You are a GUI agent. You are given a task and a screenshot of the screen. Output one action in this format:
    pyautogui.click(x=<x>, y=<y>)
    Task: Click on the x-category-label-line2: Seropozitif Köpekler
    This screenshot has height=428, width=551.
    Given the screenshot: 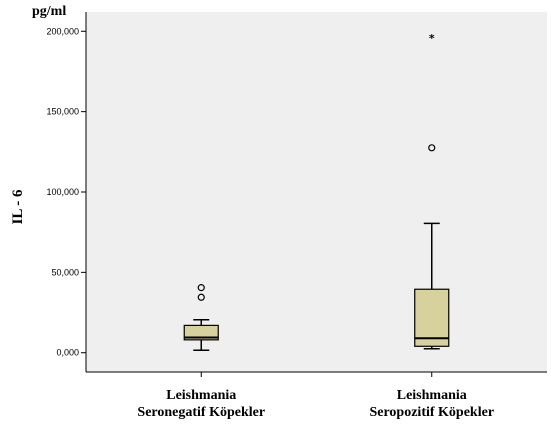 What is the action you would take?
    pyautogui.click(x=431, y=412)
    